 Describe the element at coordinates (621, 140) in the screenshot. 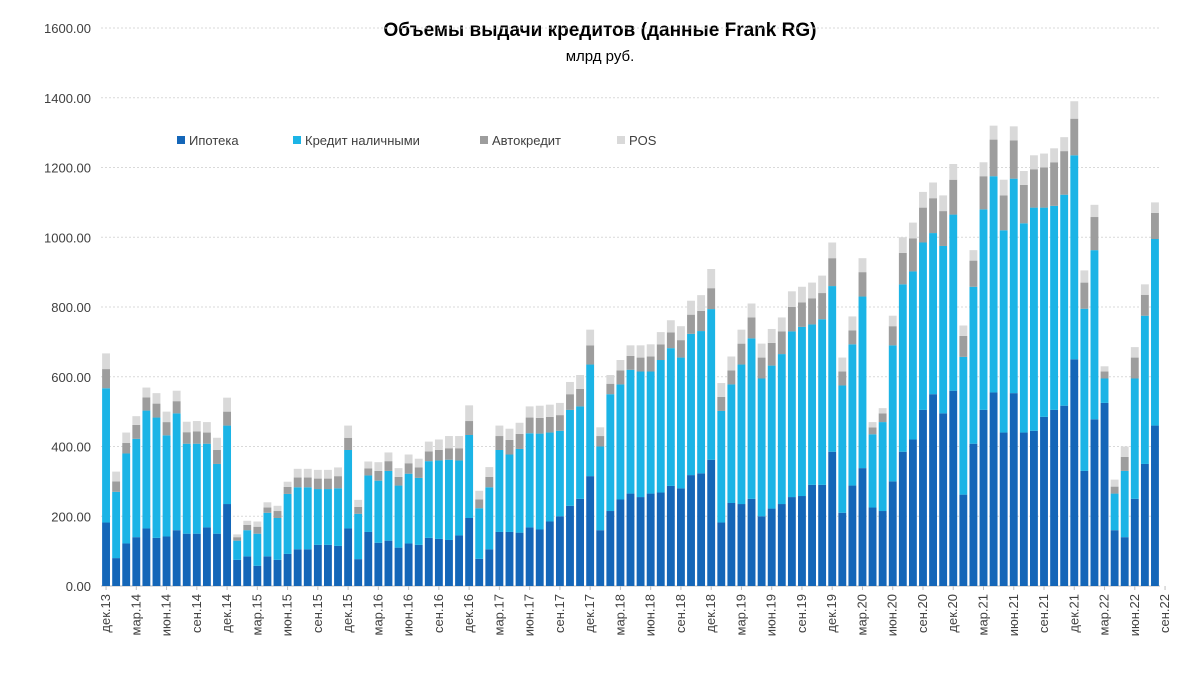

I see `legend-swatch-pos` at that location.